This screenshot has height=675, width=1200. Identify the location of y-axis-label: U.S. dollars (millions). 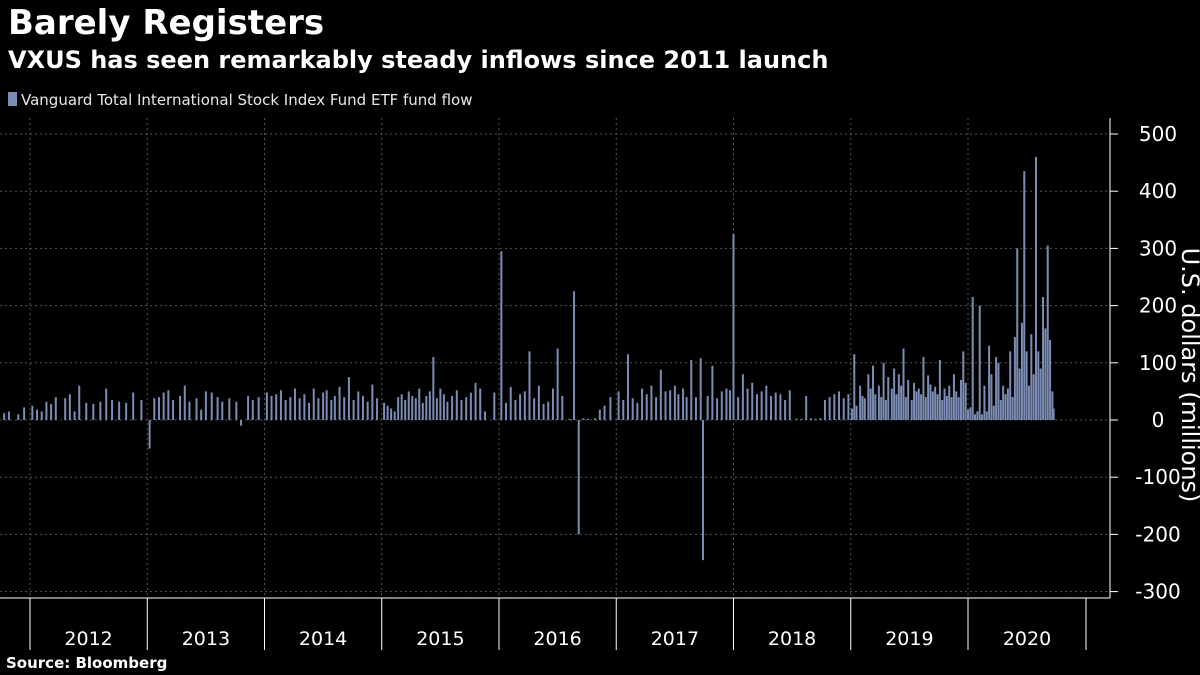
(1188, 375).